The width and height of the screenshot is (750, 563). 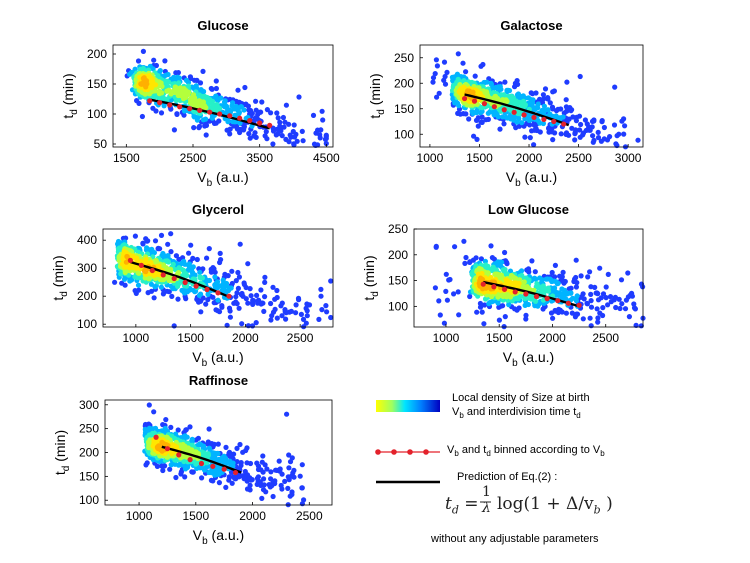 I want to click on density-legend-line1: Local density of Size at birth, so click(x=521, y=398).